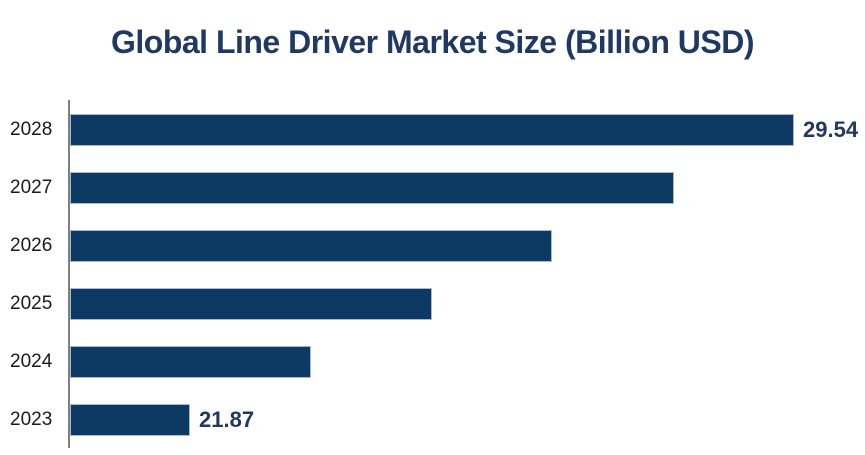 This screenshot has width=865, height=455. Describe the element at coordinates (227, 419) in the screenshot. I see `data-label: 21.87` at that location.